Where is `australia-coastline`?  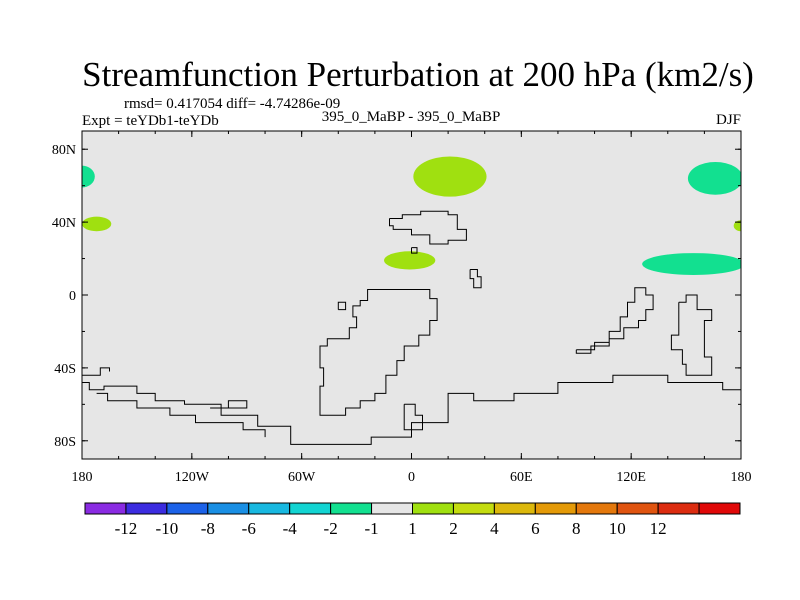
australia-coastline is located at coordinates (614, 320).